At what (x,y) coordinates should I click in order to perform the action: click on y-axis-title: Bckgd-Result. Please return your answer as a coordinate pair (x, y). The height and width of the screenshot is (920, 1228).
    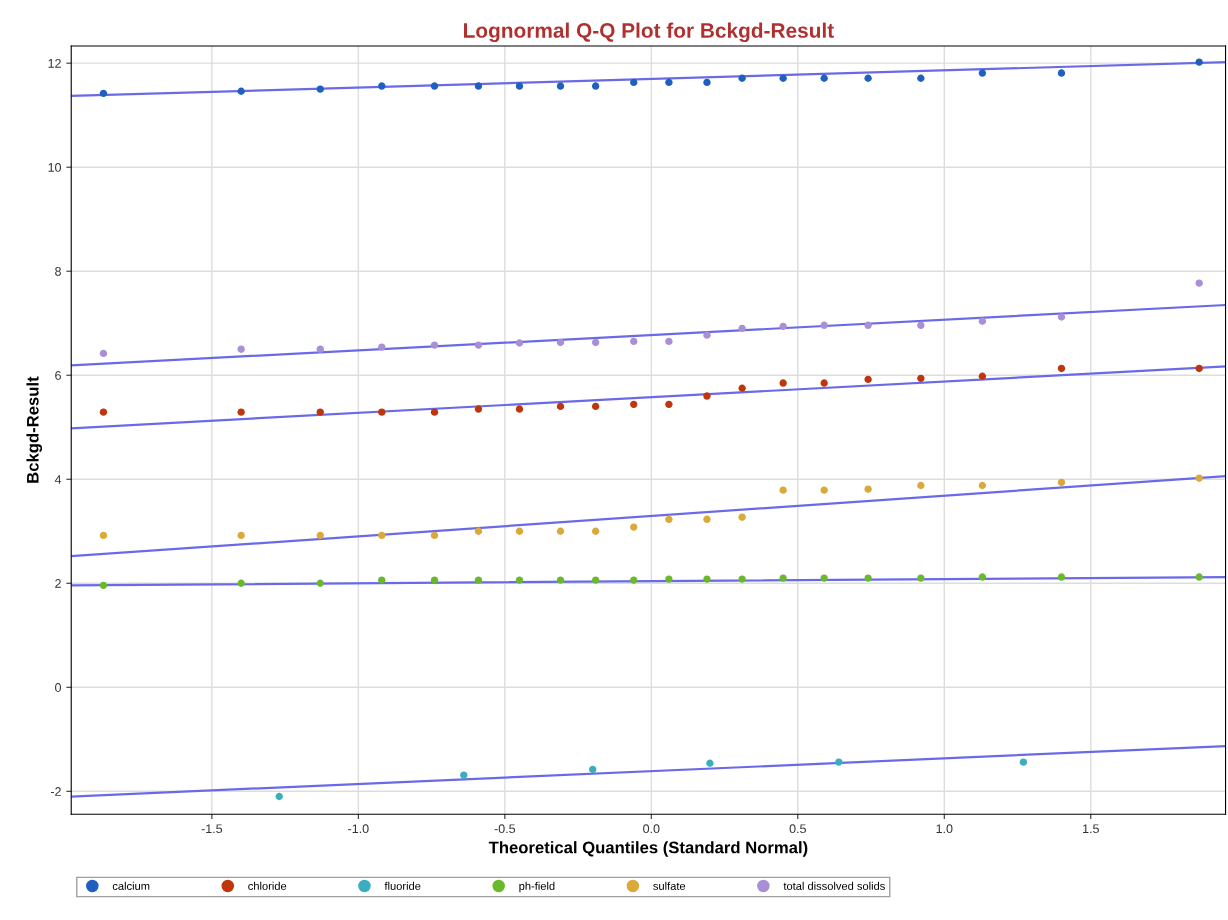
    Looking at the image, I should click on (34, 429).